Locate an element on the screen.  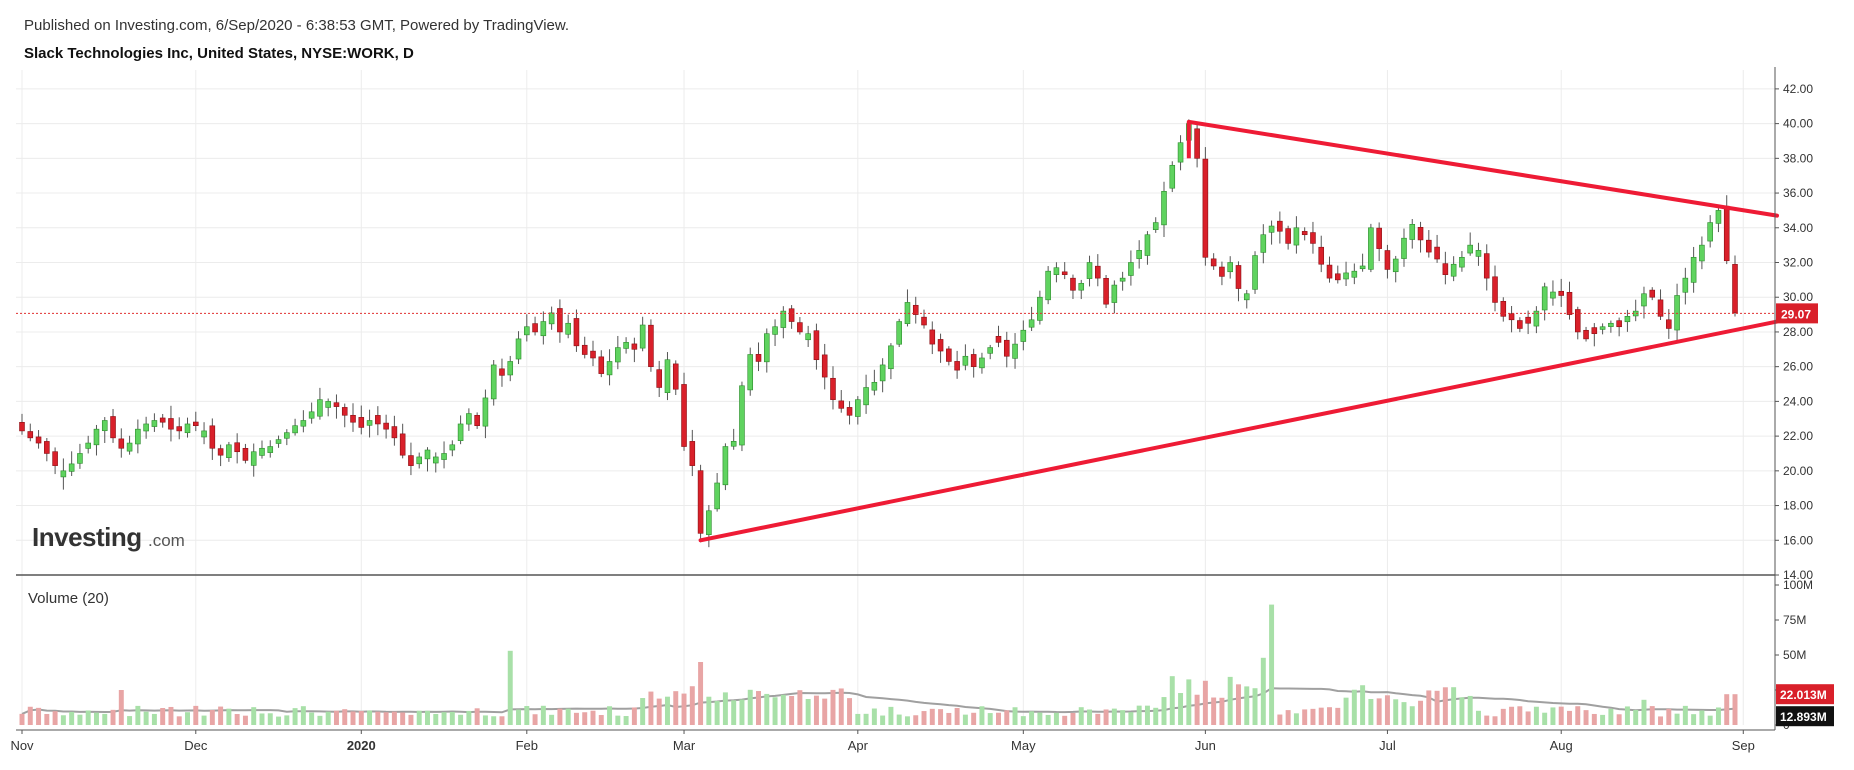
volume-last-tag is located at coordinates (1805, 694).